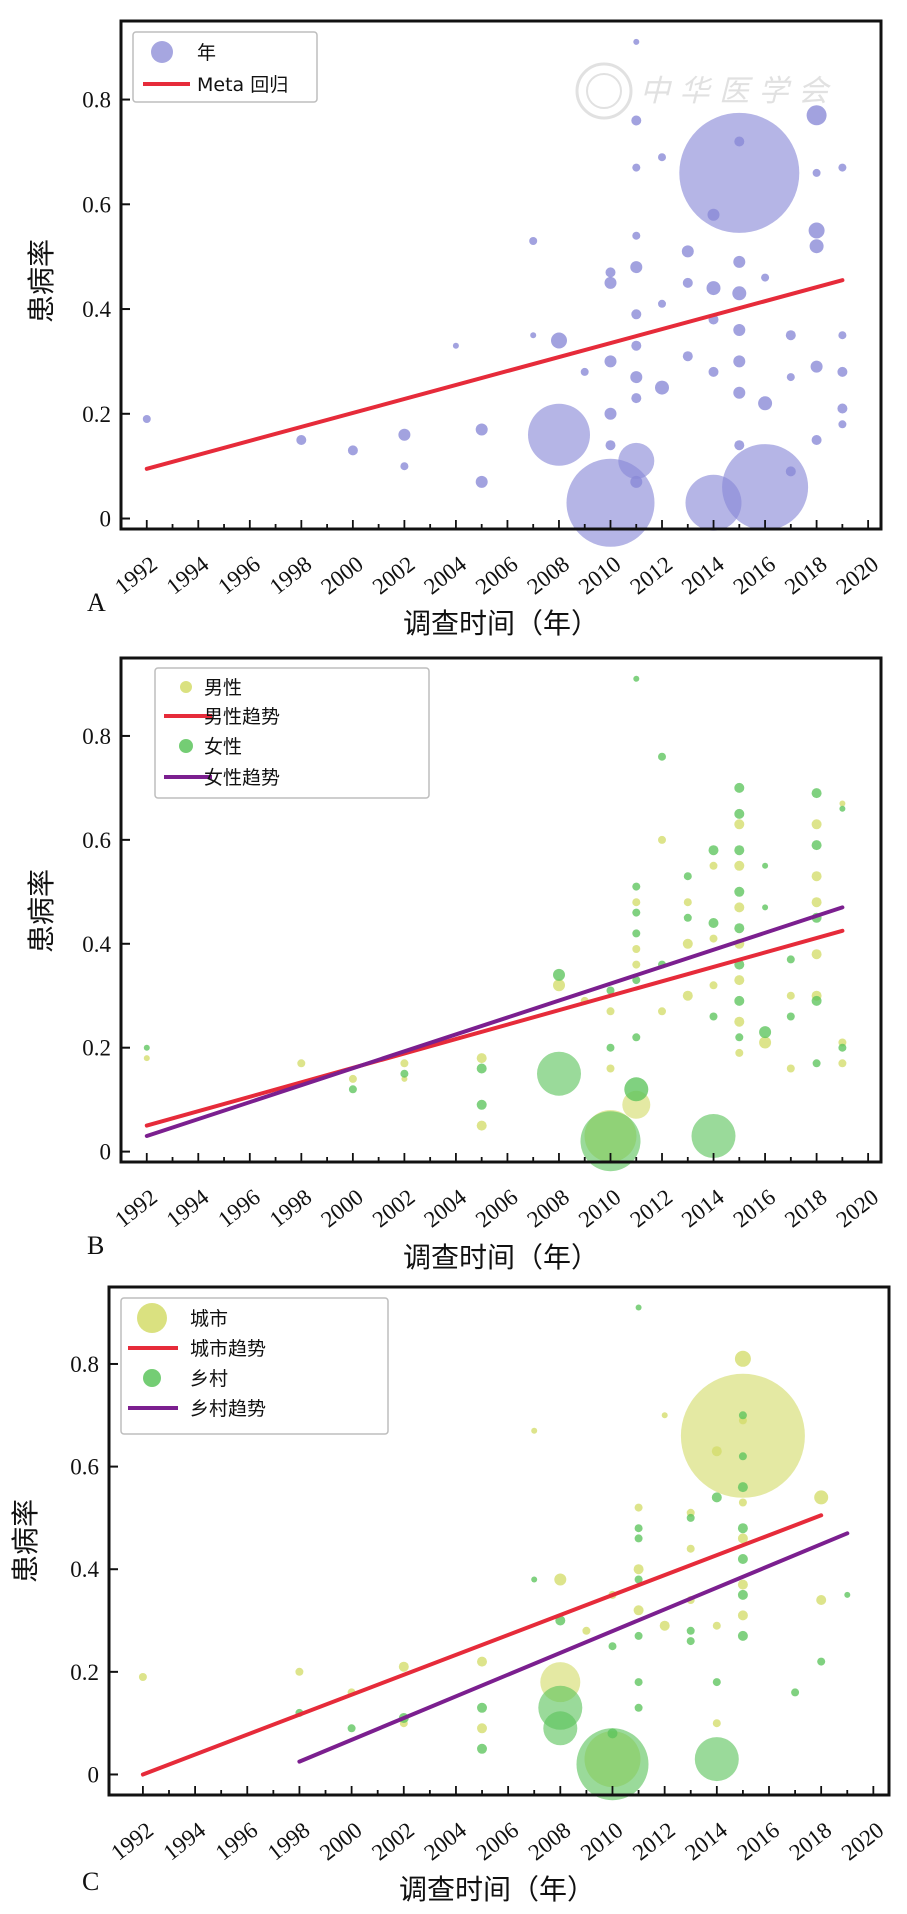 This screenshot has height=1914, width=907. I want to click on legend-box, so click(292, 733).